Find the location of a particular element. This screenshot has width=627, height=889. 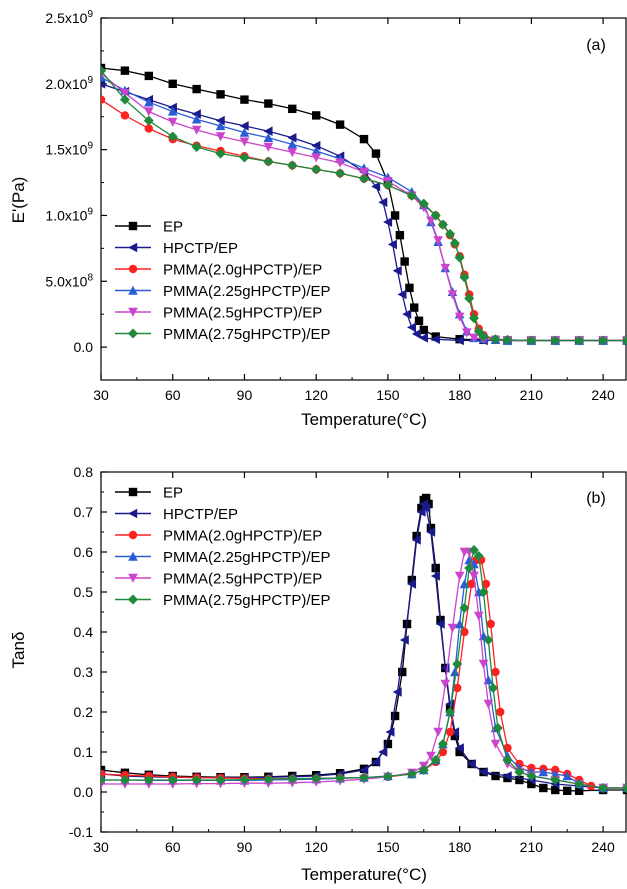

legend-label: EP is located at coordinates (173, 227).